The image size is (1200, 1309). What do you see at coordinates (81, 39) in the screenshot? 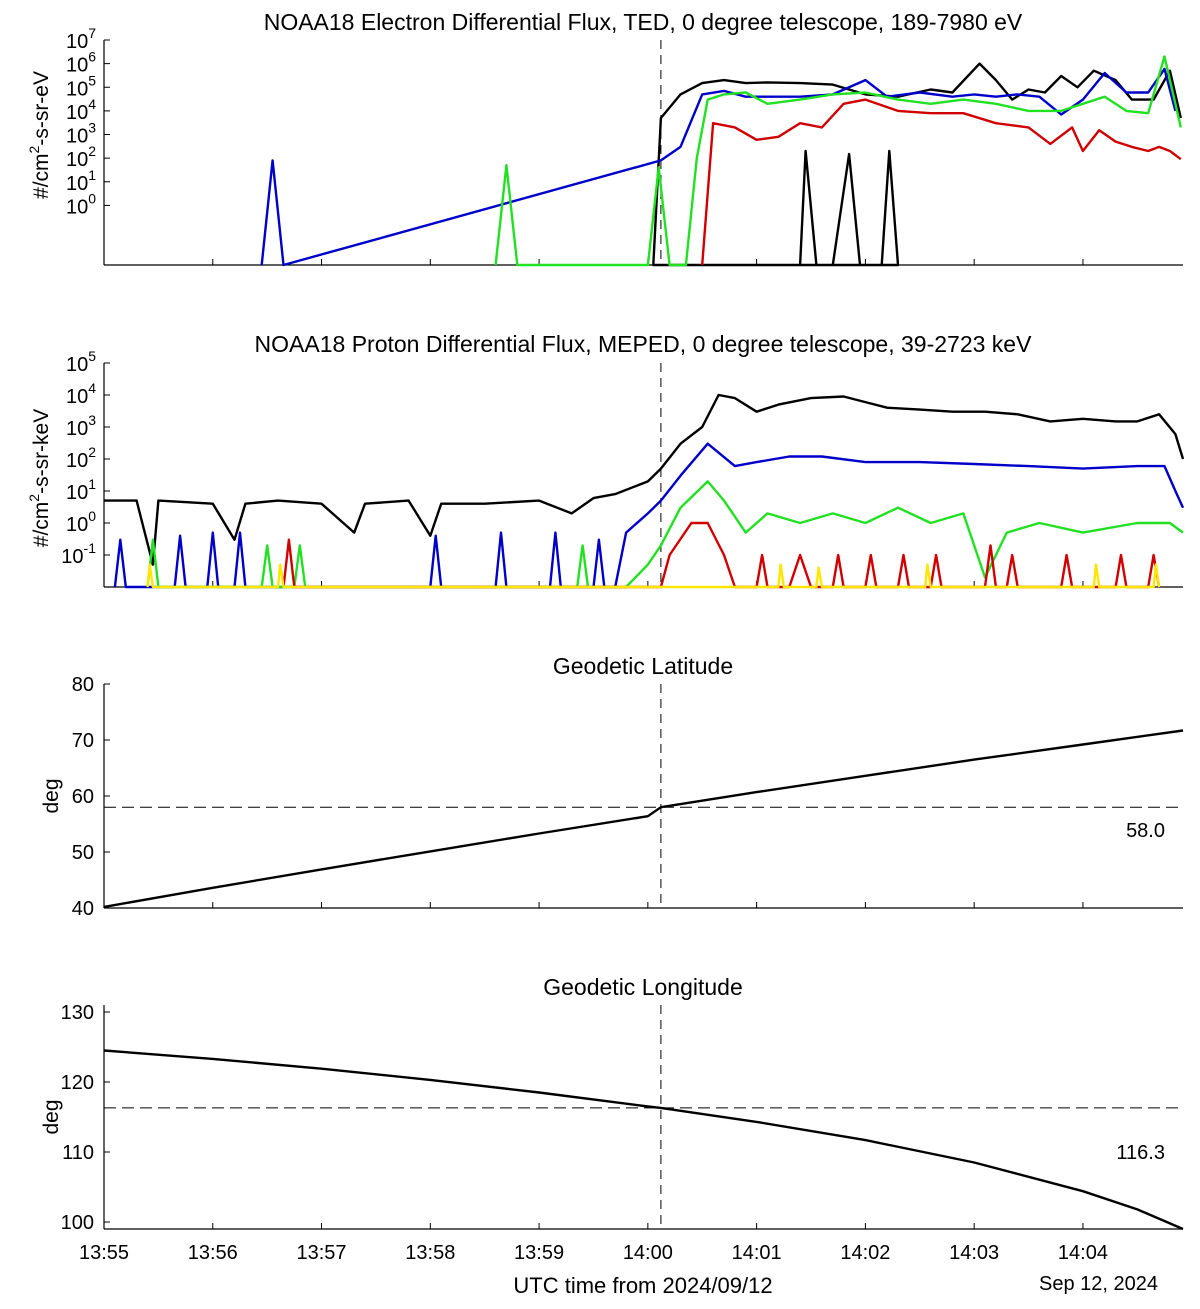
I see `y-tick-label: 107` at bounding box center [81, 39].